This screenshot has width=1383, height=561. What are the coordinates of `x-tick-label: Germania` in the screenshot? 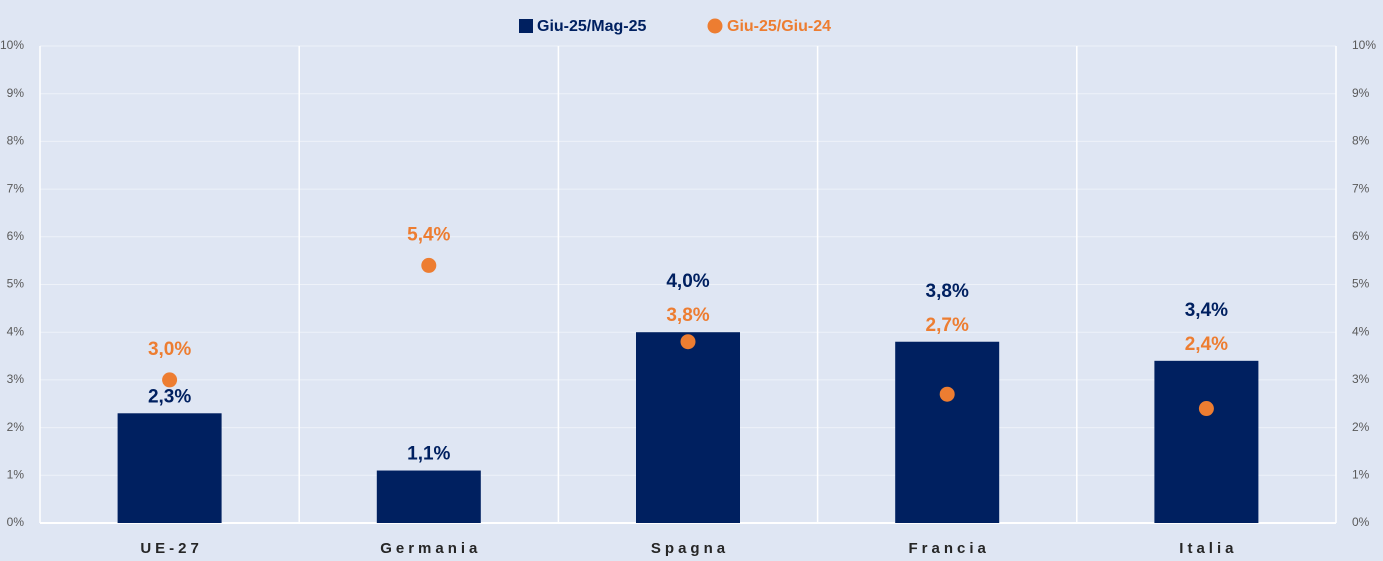 It's located at (430, 548).